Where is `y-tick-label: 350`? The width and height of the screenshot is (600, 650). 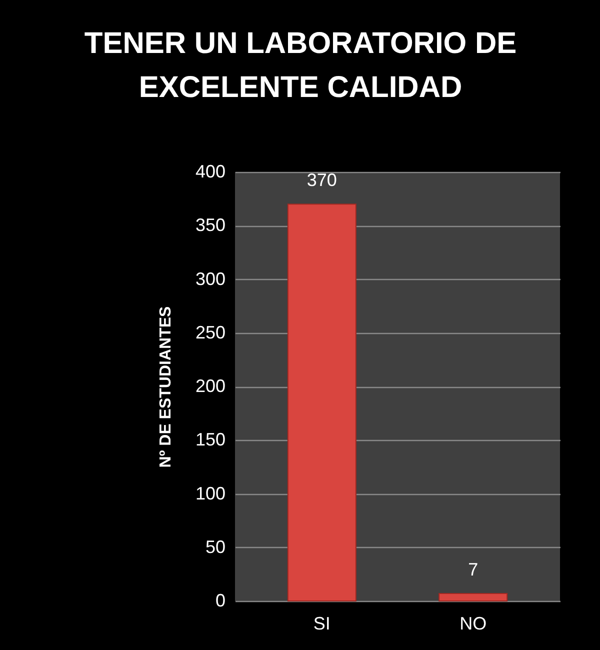 y-tick-label: 350 is located at coordinates (210, 225).